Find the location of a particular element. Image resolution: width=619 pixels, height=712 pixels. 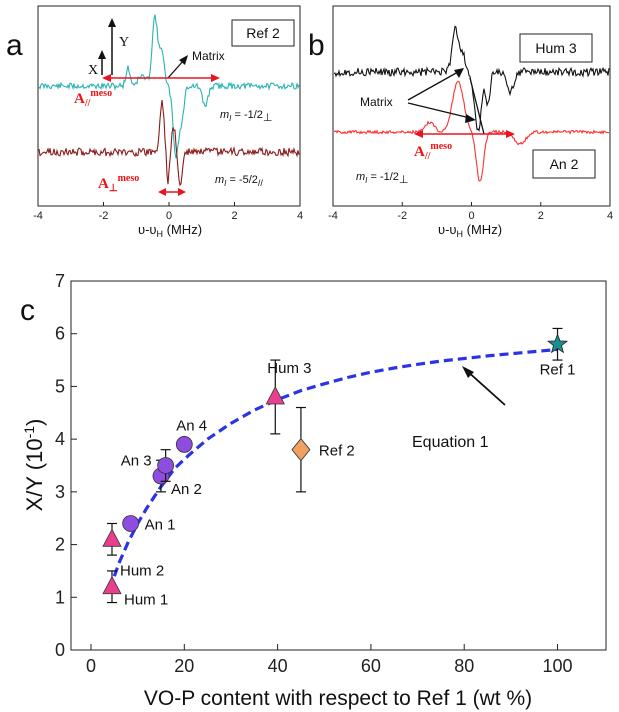

matrix-arrowhead is located at coordinates (183, 60).